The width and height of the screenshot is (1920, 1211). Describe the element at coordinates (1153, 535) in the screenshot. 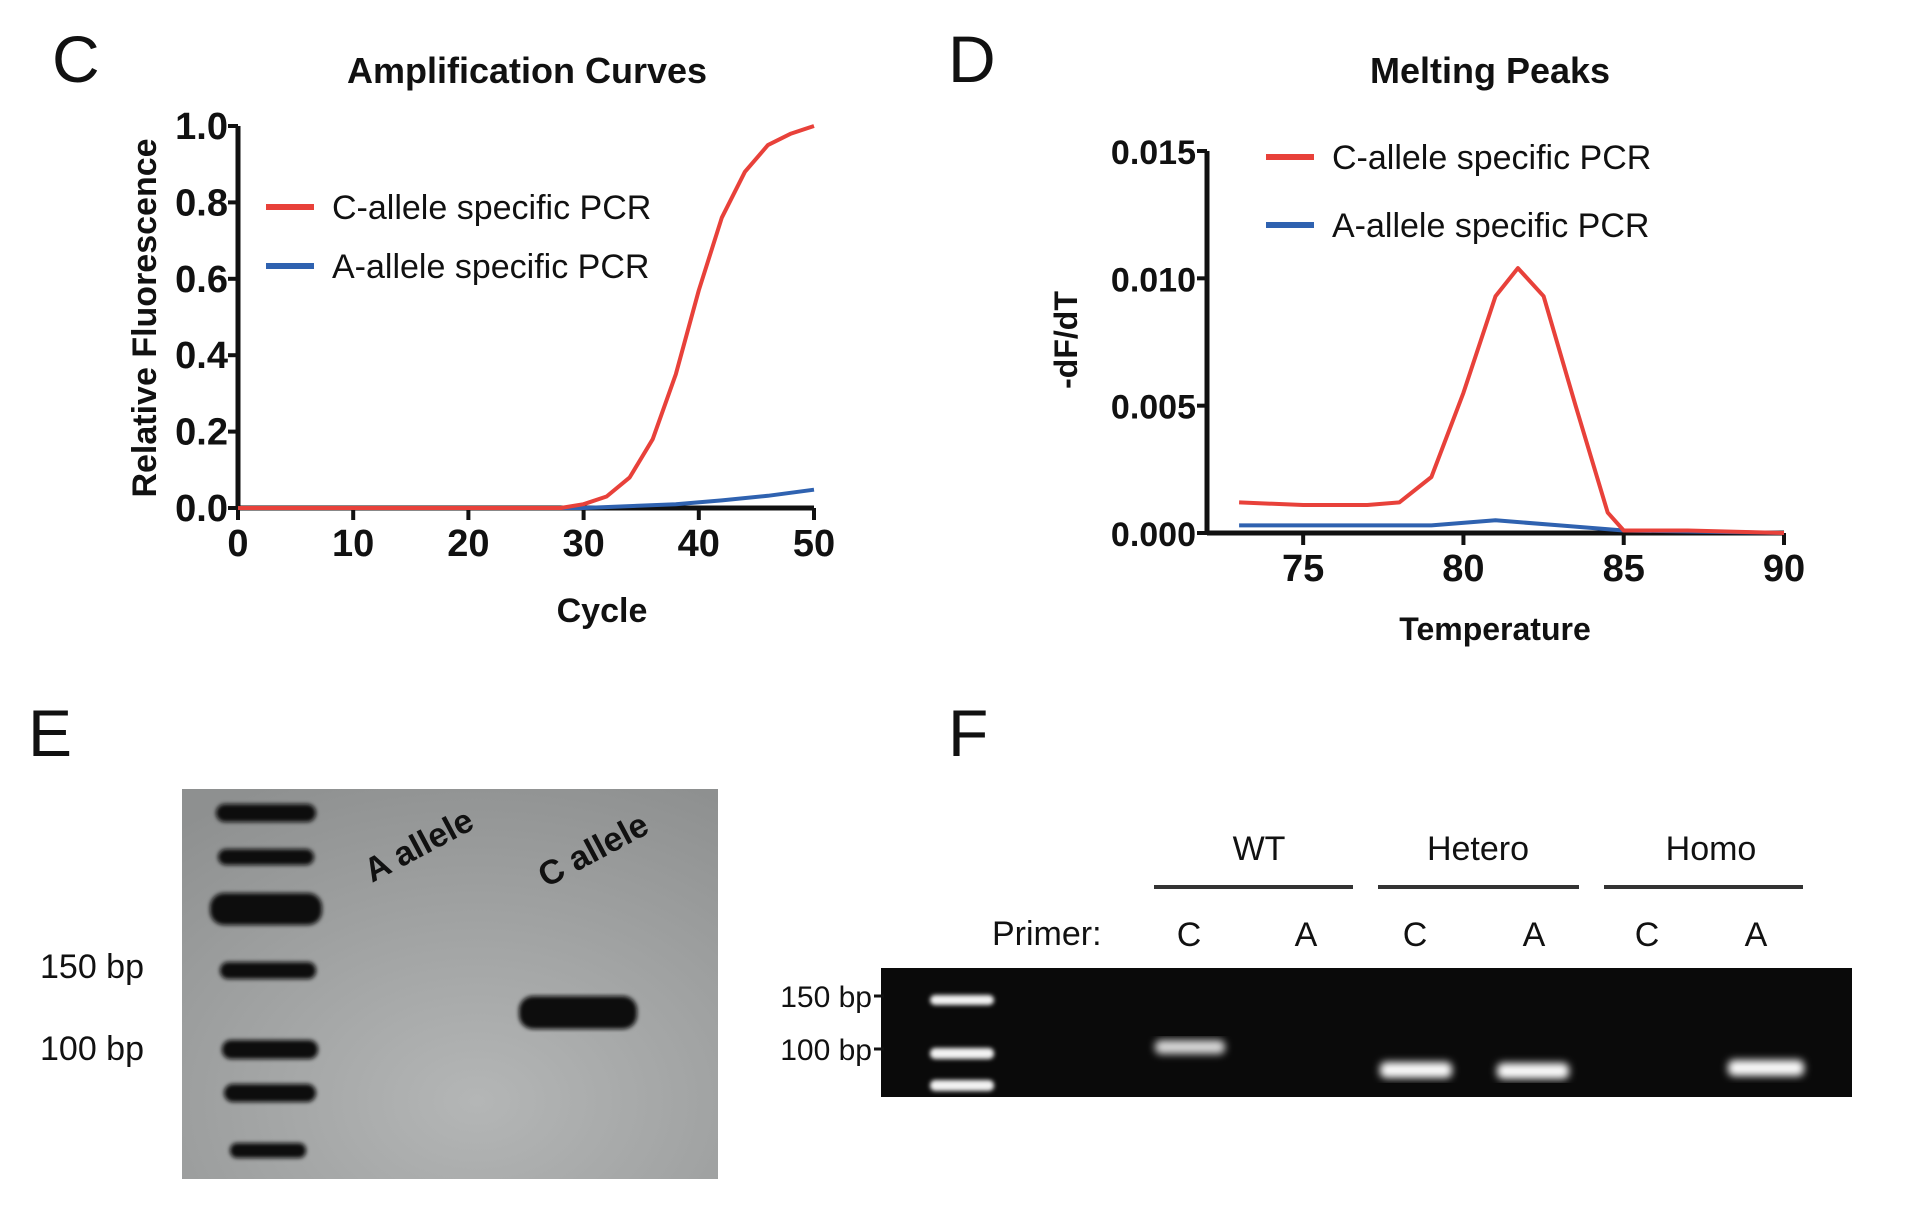

I see `y-tick-label: 0.000` at that location.